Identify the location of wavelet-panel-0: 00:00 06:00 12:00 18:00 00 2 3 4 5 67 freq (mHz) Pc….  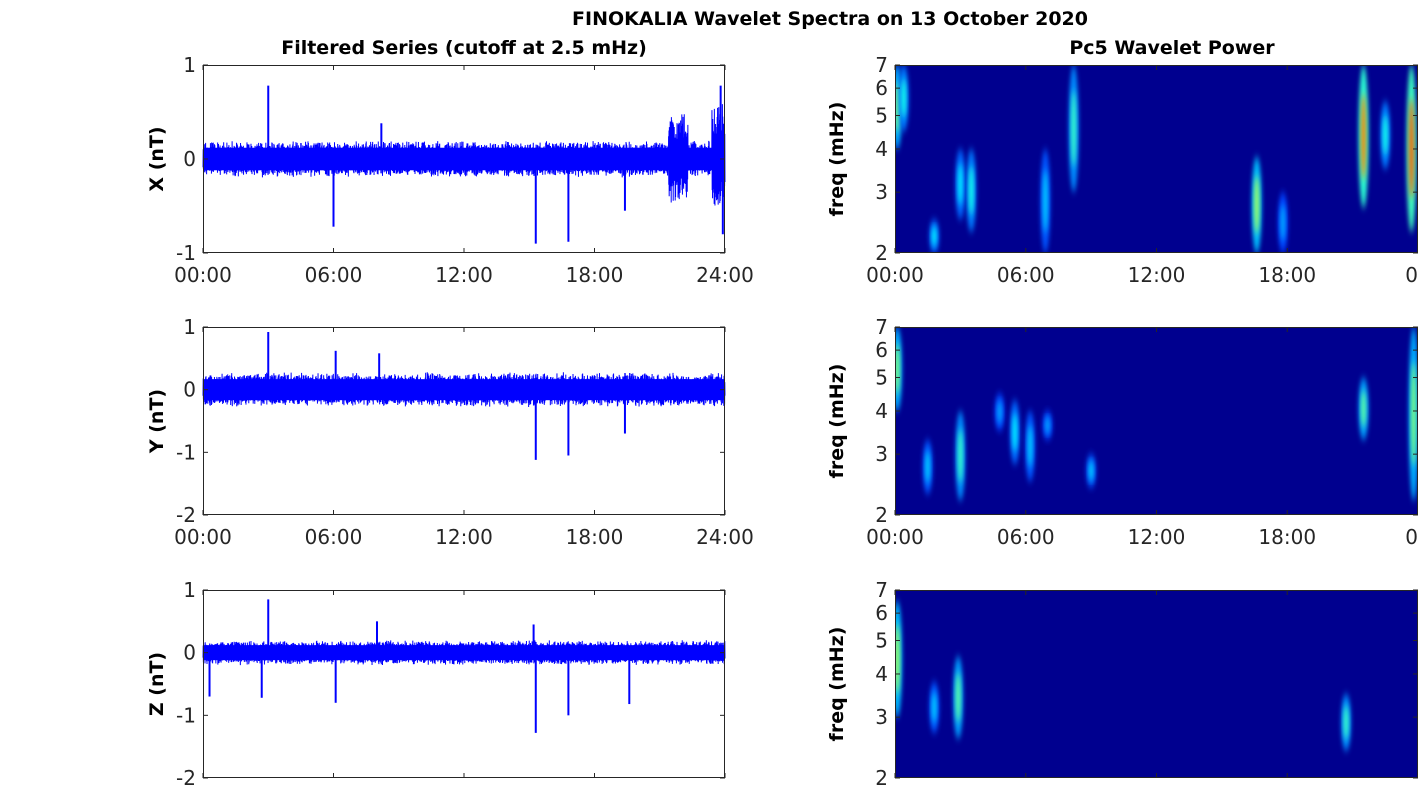
(1122, 162).